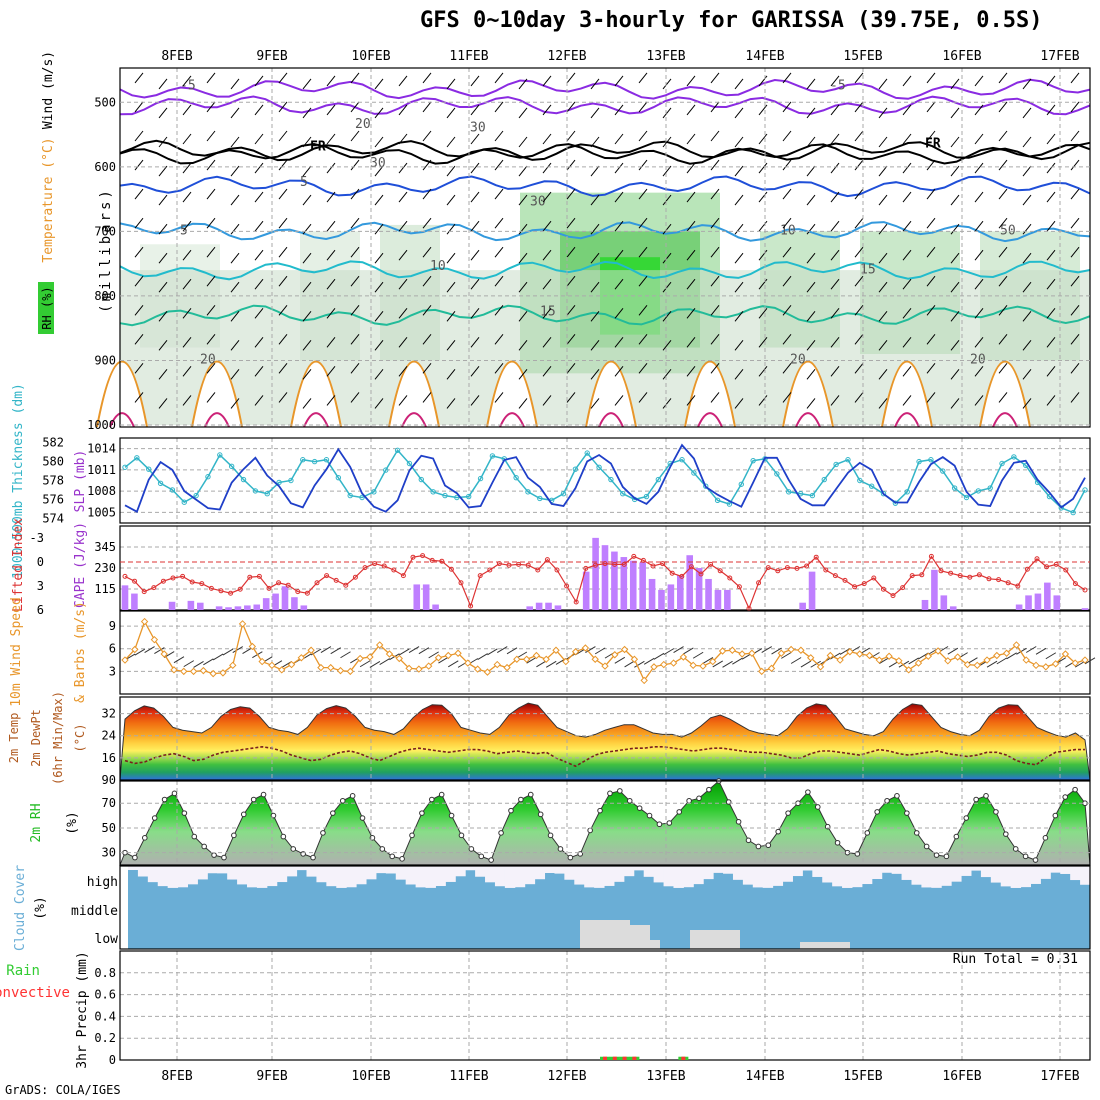 This screenshot has height=1100, width=1100. Describe the element at coordinates (683, 1058) in the screenshot. I see `convective-bar` at that location.